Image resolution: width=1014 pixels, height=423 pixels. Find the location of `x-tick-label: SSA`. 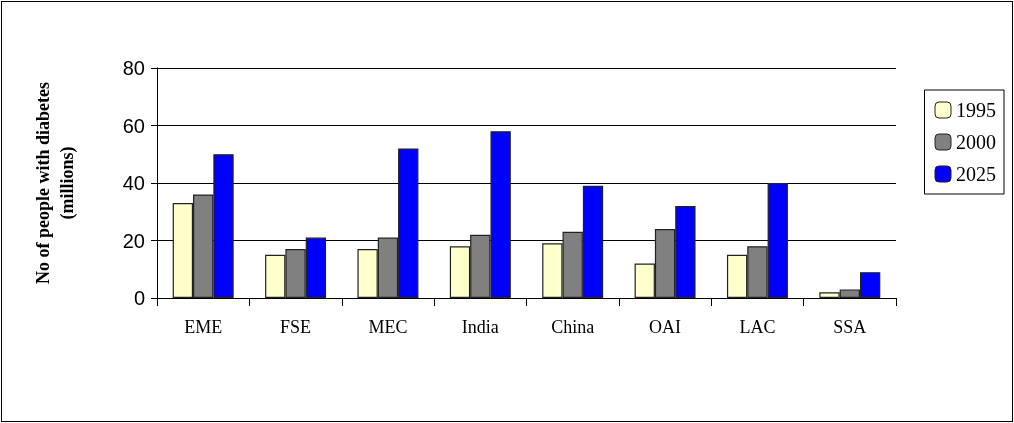

x-tick-label: SSA is located at coordinates (850, 327).